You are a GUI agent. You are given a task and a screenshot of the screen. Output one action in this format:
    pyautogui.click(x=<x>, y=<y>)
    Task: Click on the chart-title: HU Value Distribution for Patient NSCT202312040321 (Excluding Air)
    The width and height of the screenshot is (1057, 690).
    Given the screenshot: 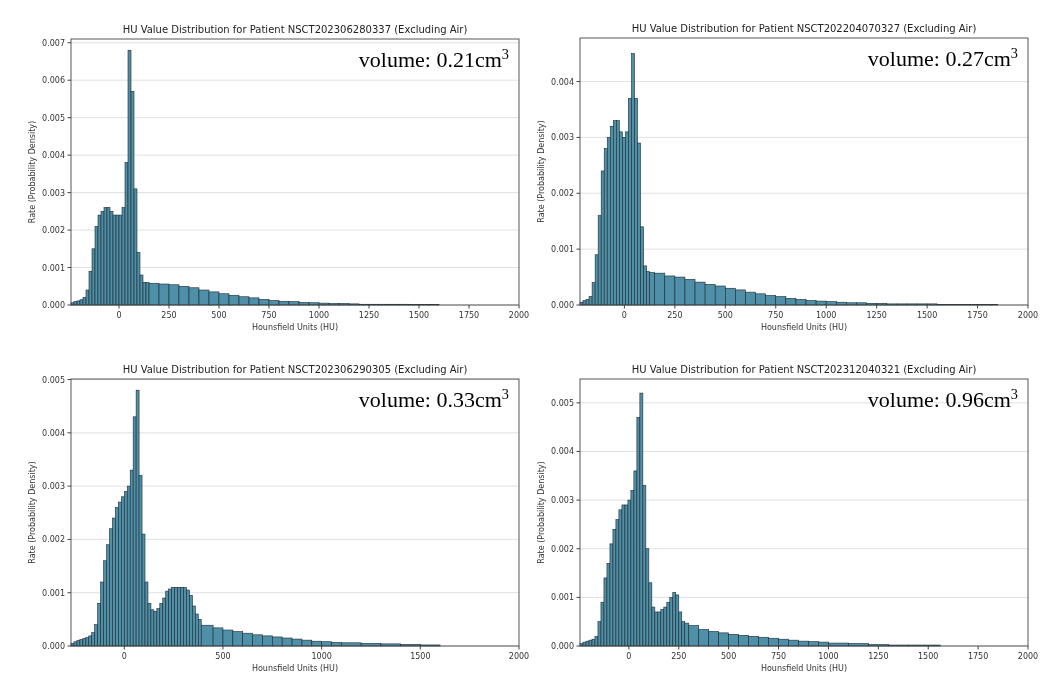 What is the action you would take?
    pyautogui.click(x=804, y=369)
    